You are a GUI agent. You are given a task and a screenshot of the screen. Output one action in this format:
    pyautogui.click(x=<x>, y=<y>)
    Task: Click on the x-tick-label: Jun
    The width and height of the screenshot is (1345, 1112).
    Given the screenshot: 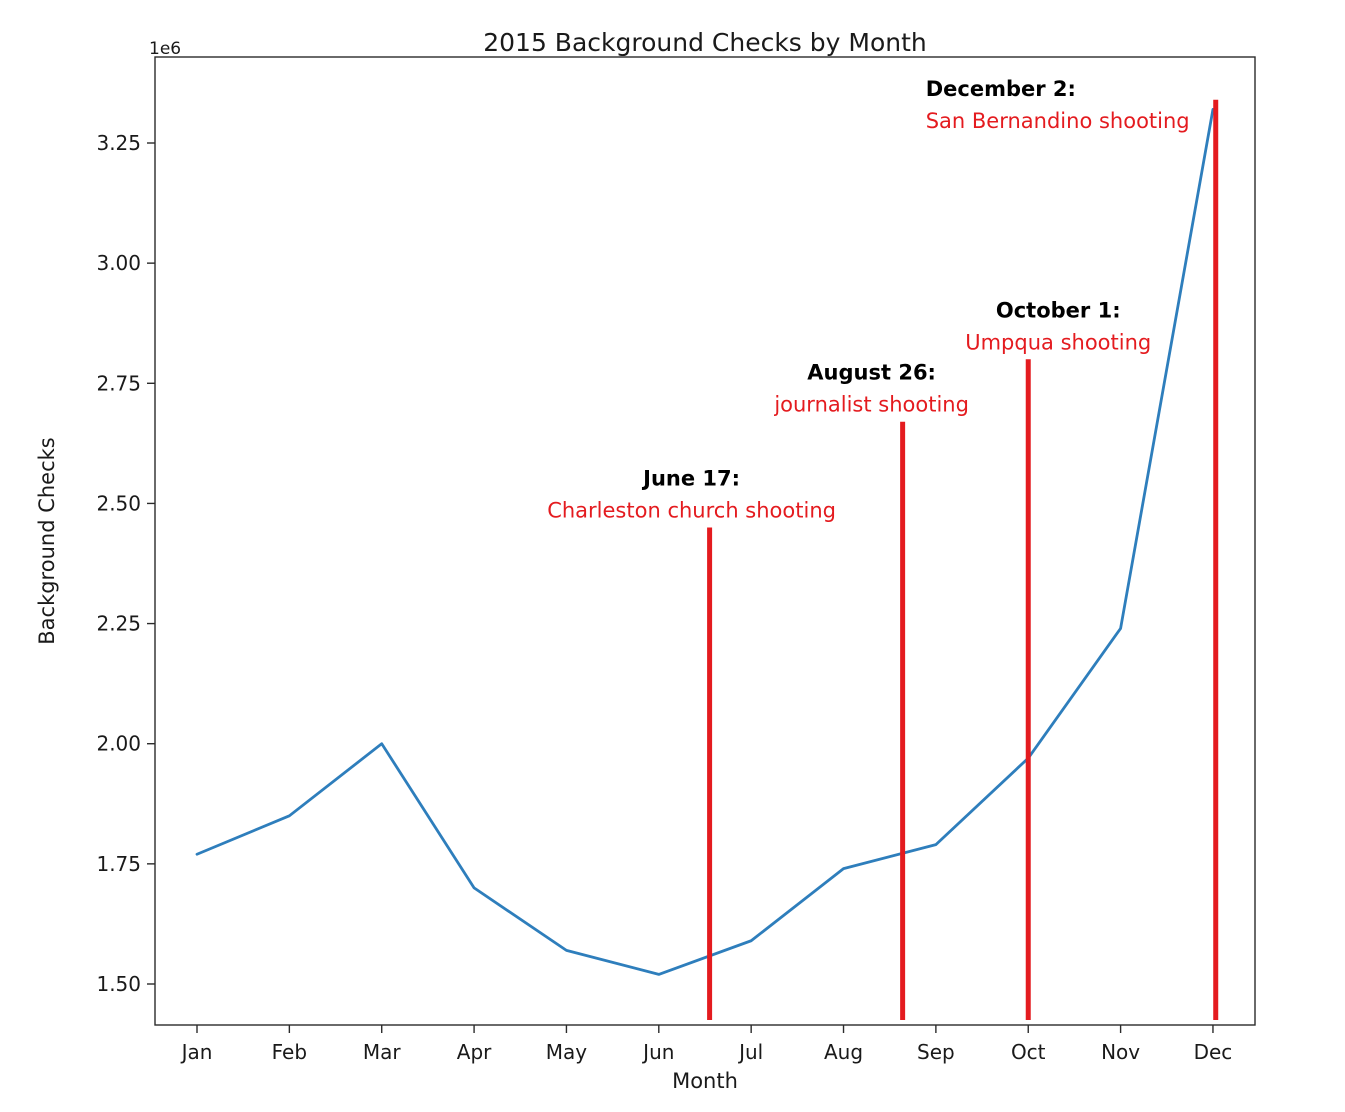 What is the action you would take?
    pyautogui.click(x=657, y=1052)
    